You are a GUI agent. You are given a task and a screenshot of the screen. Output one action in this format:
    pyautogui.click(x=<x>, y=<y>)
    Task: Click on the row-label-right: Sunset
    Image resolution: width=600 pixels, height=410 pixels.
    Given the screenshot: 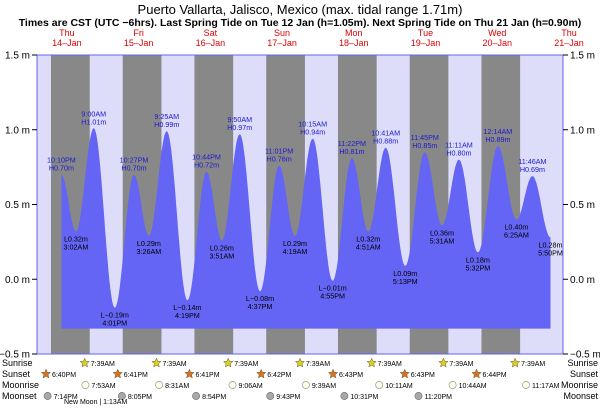 What is the action you would take?
    pyautogui.click(x=584, y=374)
    